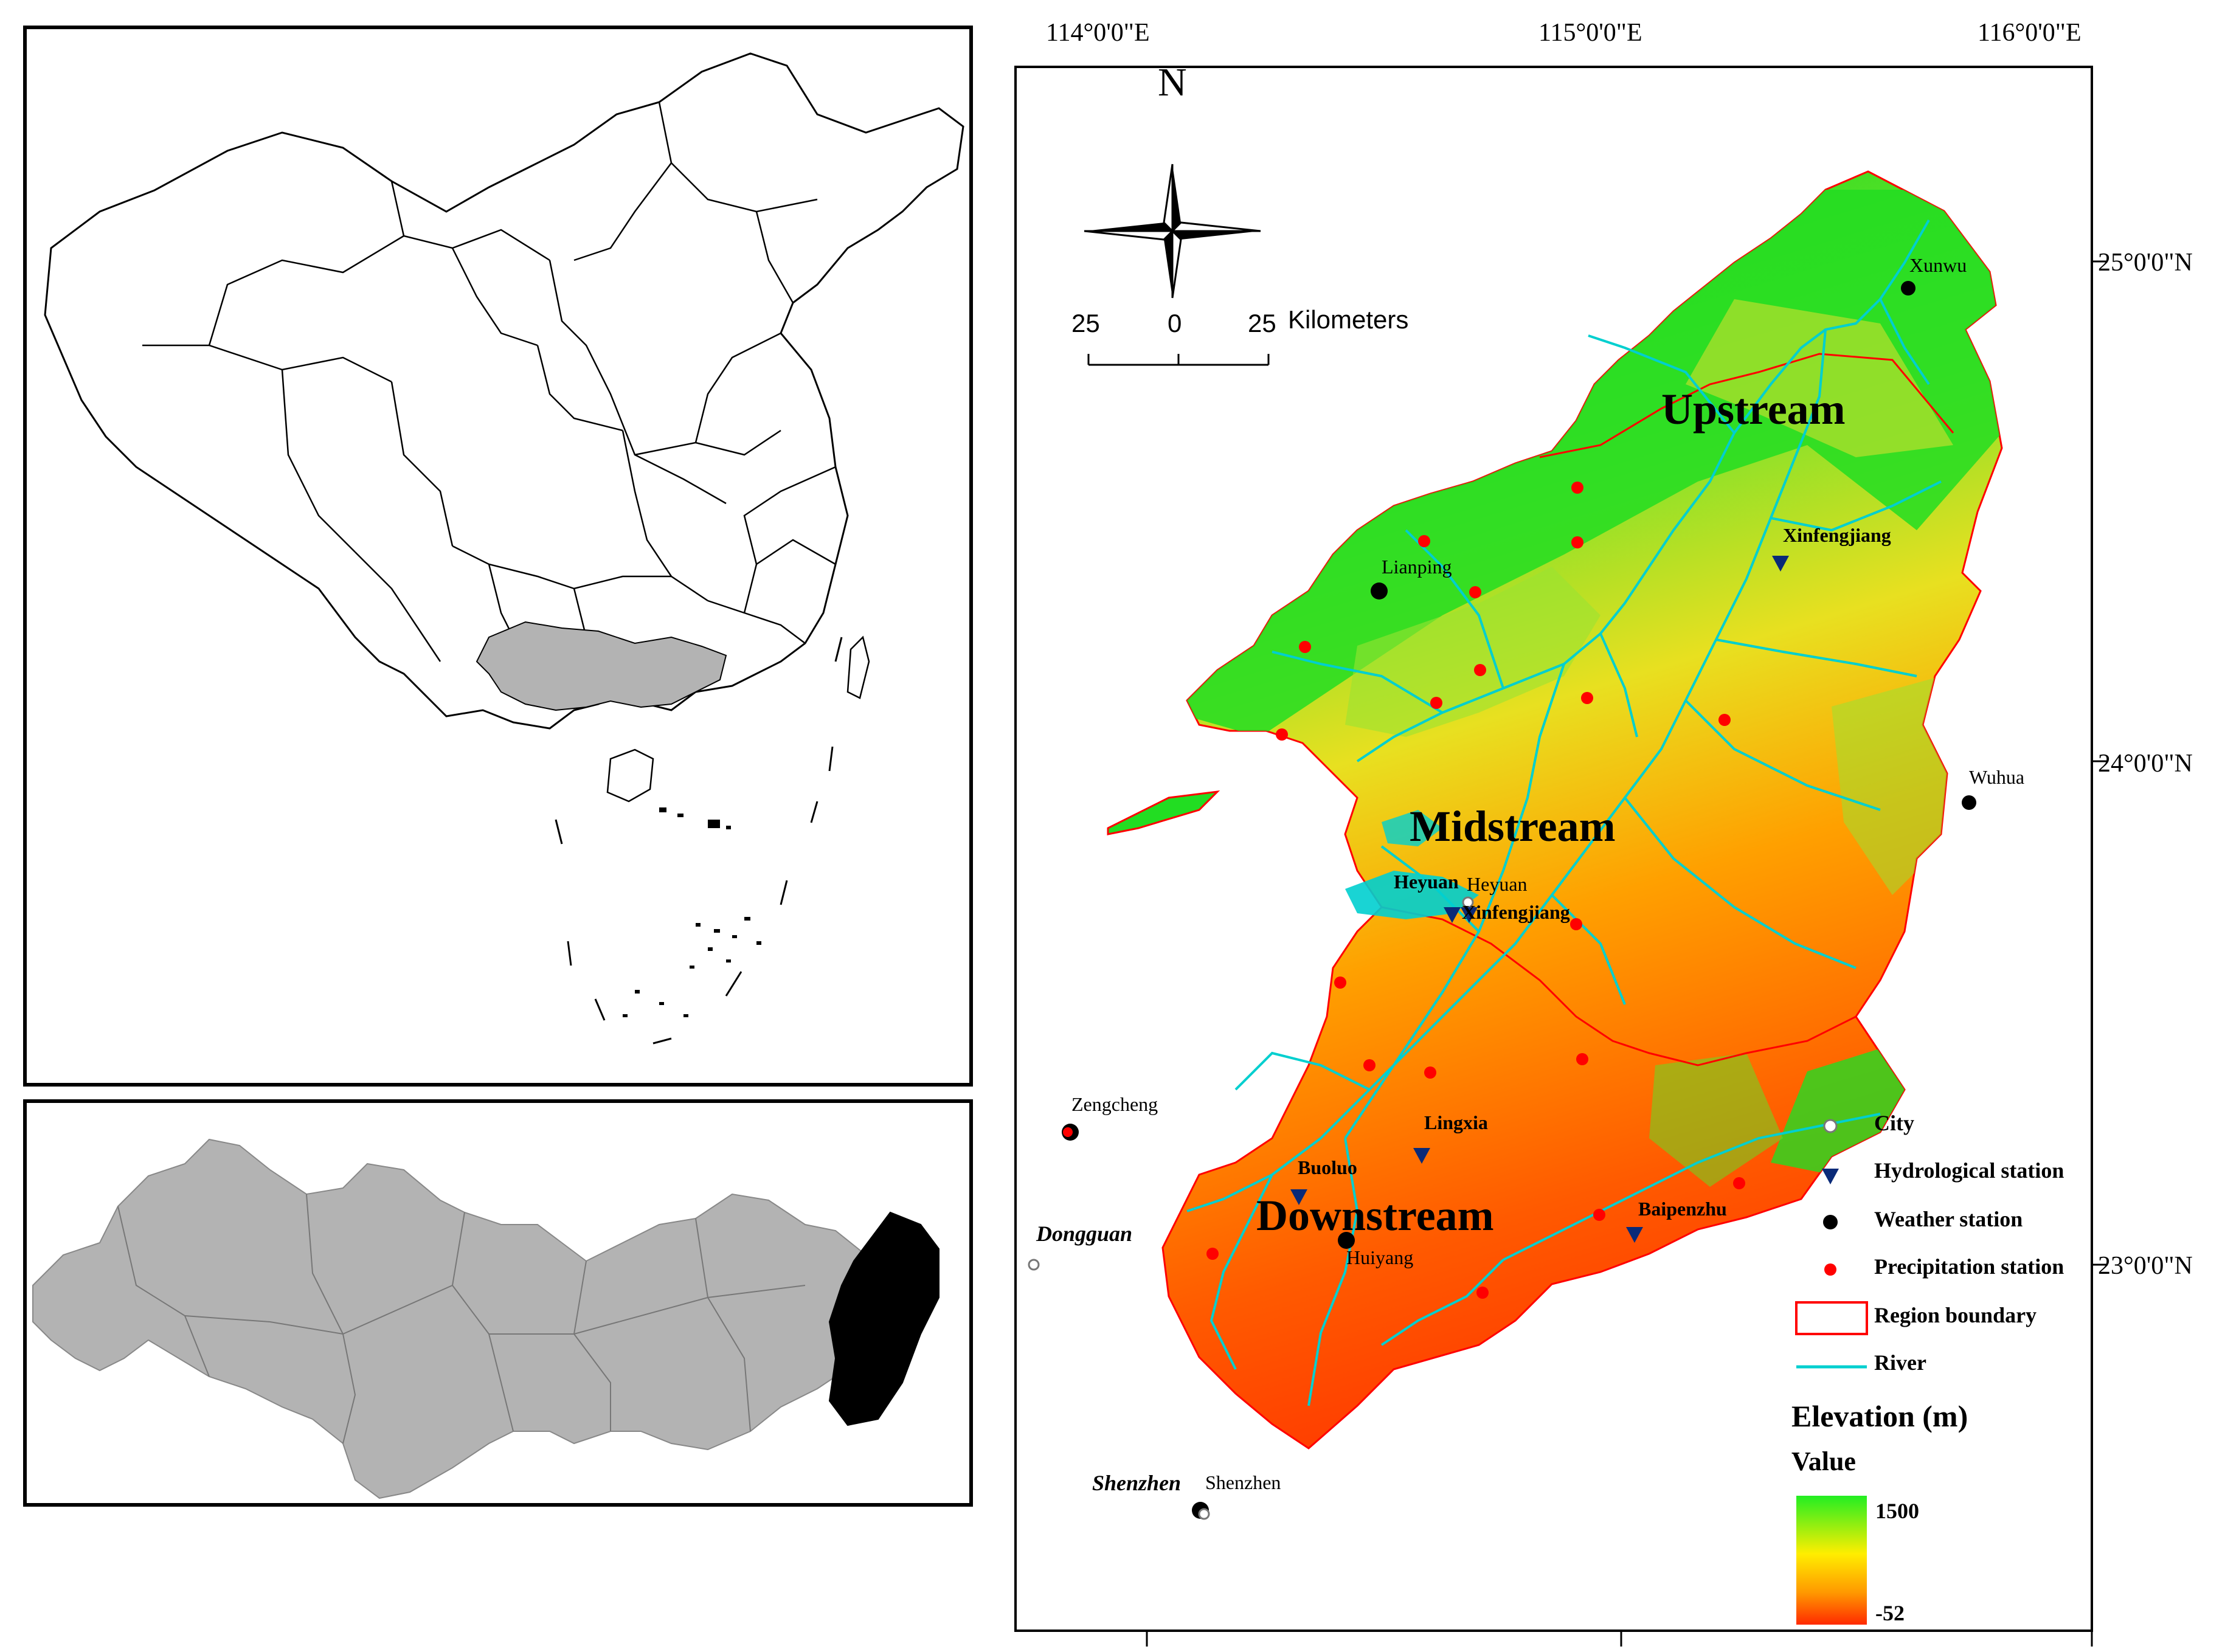 Image resolution: width=2239 pixels, height=1652 pixels. Describe the element at coordinates (1824, 1461) in the screenshot. I see `legend-value-label: Value` at that location.